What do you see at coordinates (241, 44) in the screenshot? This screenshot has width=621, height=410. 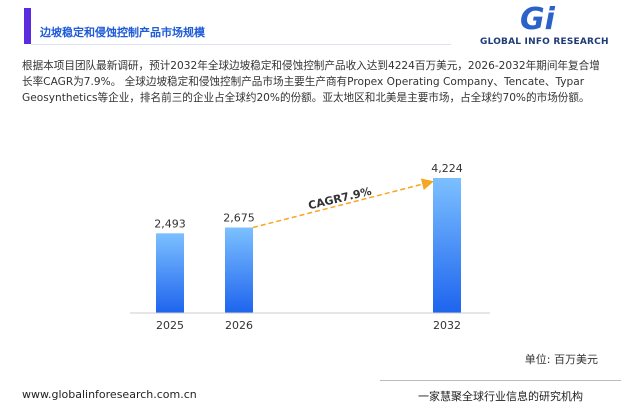 I see `header-line` at bounding box center [241, 44].